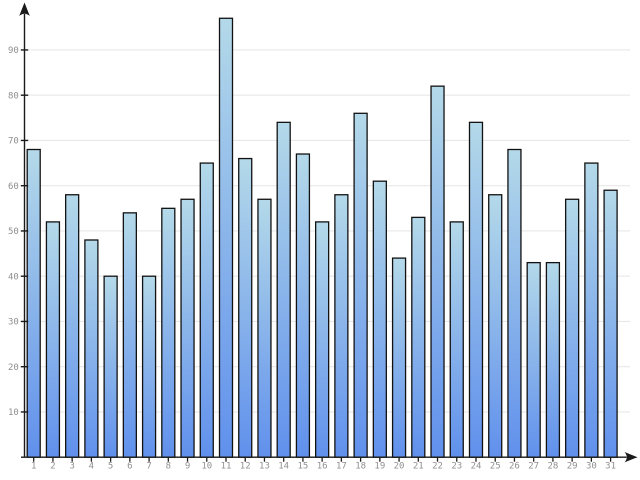 This screenshot has height=480, width=640. Describe the element at coordinates (13, 323) in the screenshot. I see `y-tick-label: 30` at that location.